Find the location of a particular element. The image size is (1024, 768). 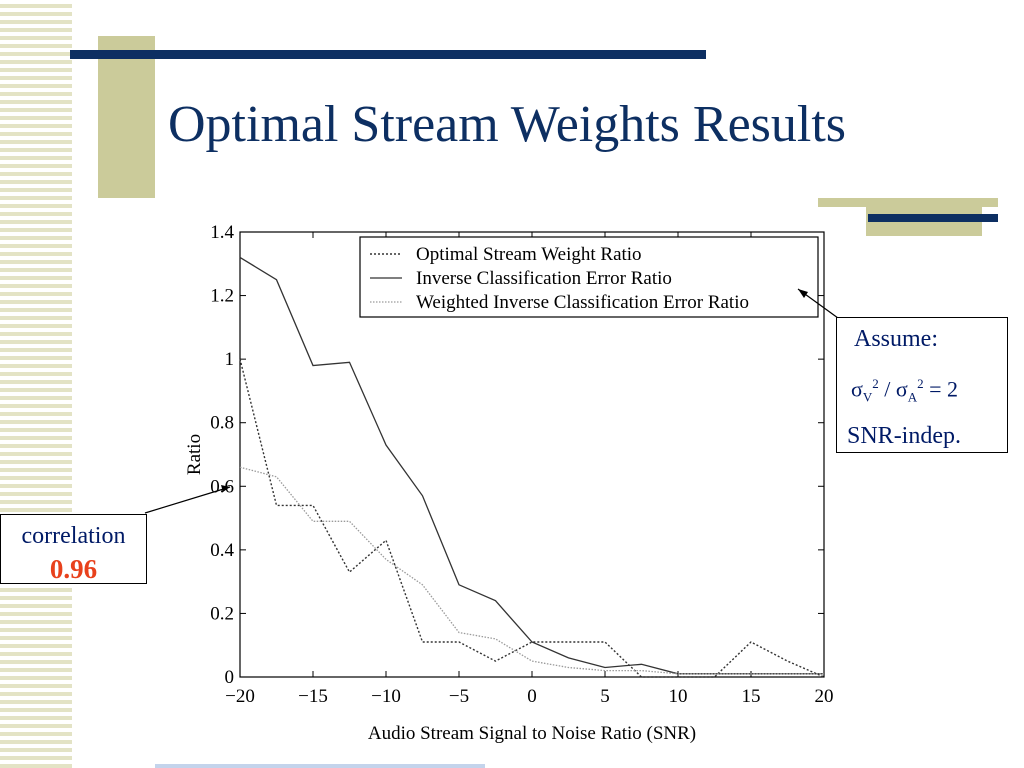

y-tick-label: 1 is located at coordinates (230, 359).